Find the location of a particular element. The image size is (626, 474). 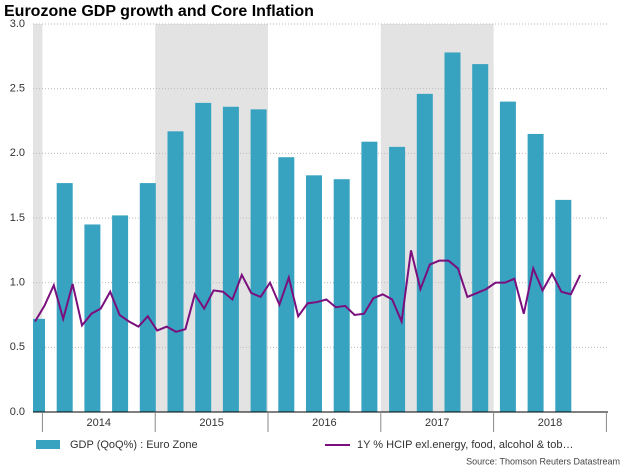

y-tick-label: 2.0 is located at coordinates (17, 153).